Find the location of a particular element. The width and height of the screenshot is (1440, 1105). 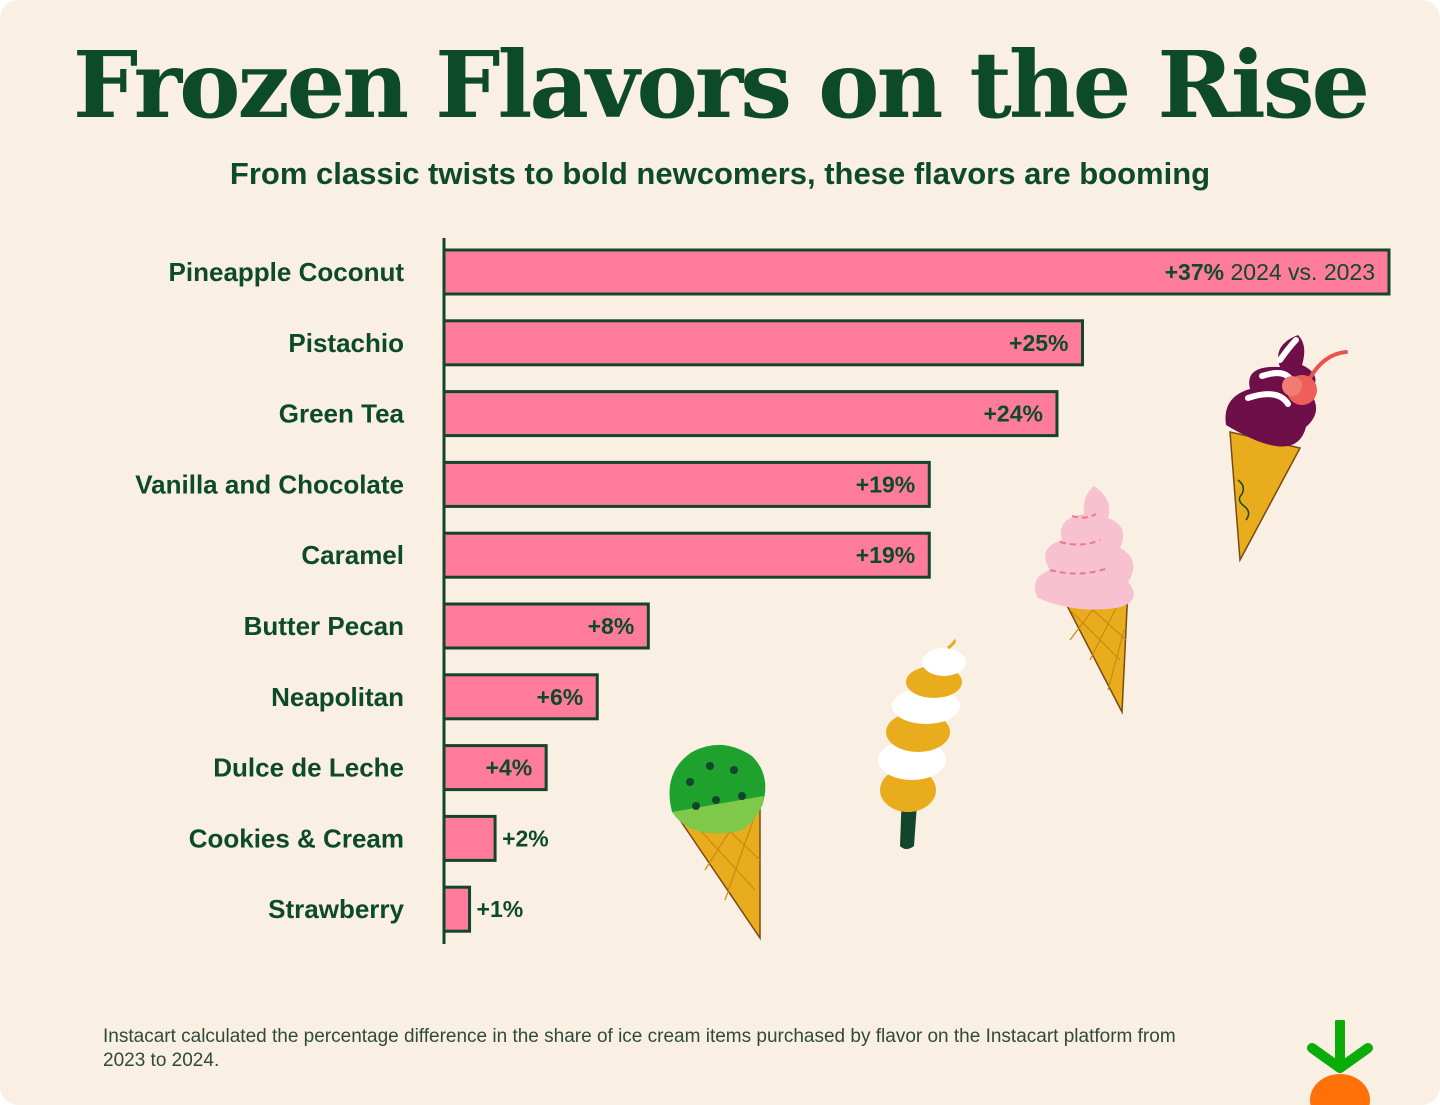

data-label-value: +2% is located at coordinates (525, 838).